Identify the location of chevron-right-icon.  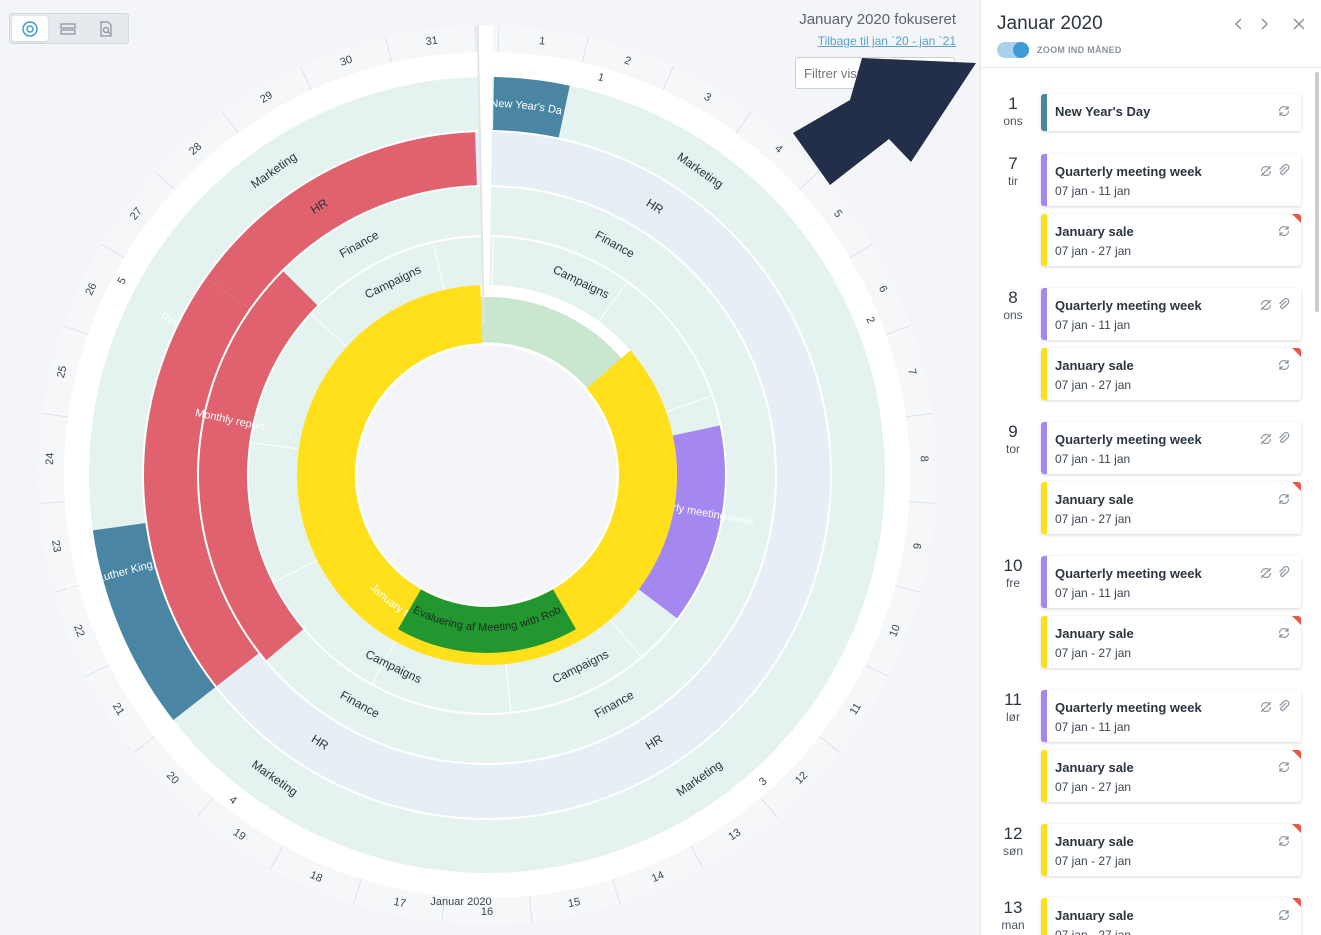
(1265, 24).